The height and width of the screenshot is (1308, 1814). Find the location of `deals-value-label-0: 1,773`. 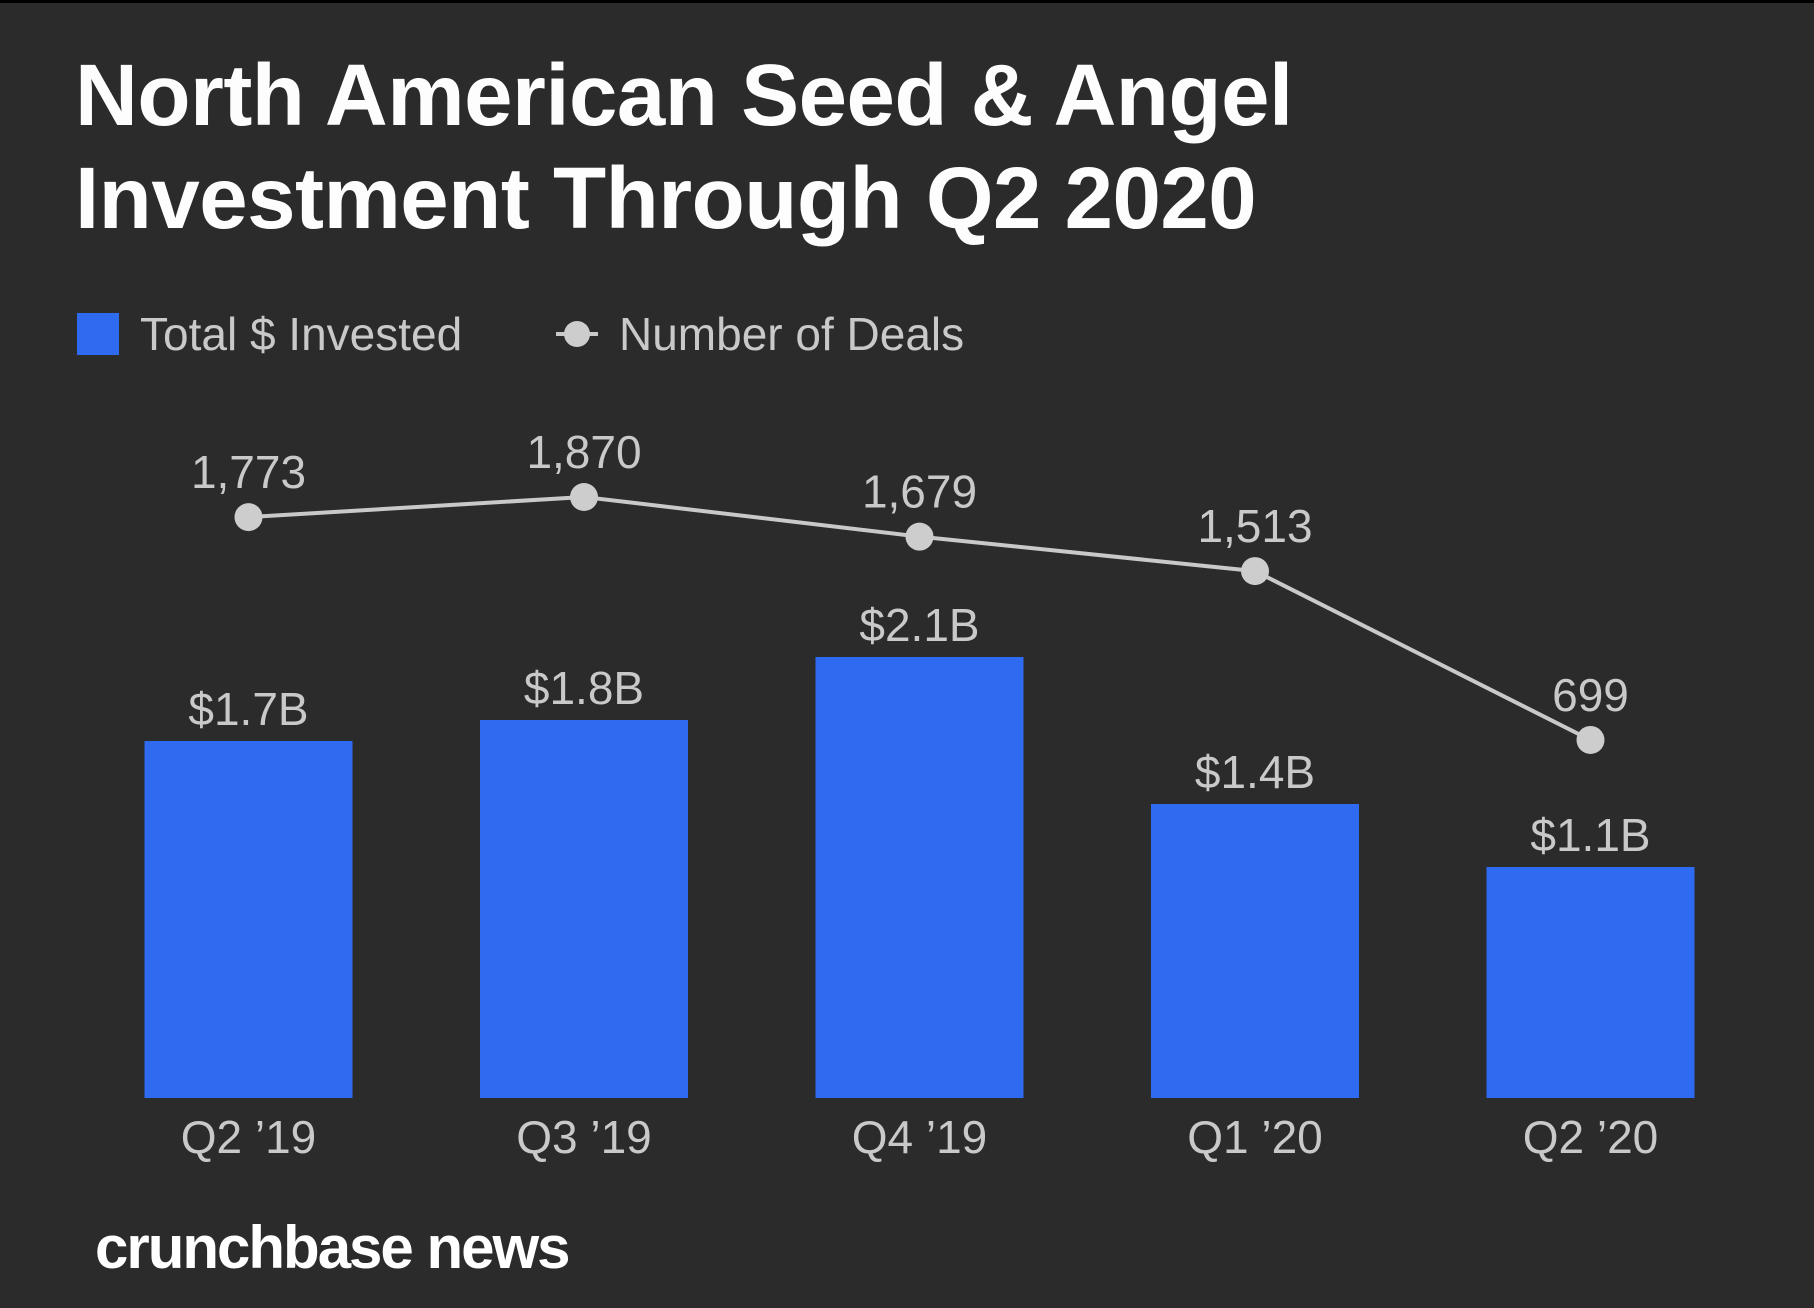

deals-value-label-0: 1,773 is located at coordinates (248, 472).